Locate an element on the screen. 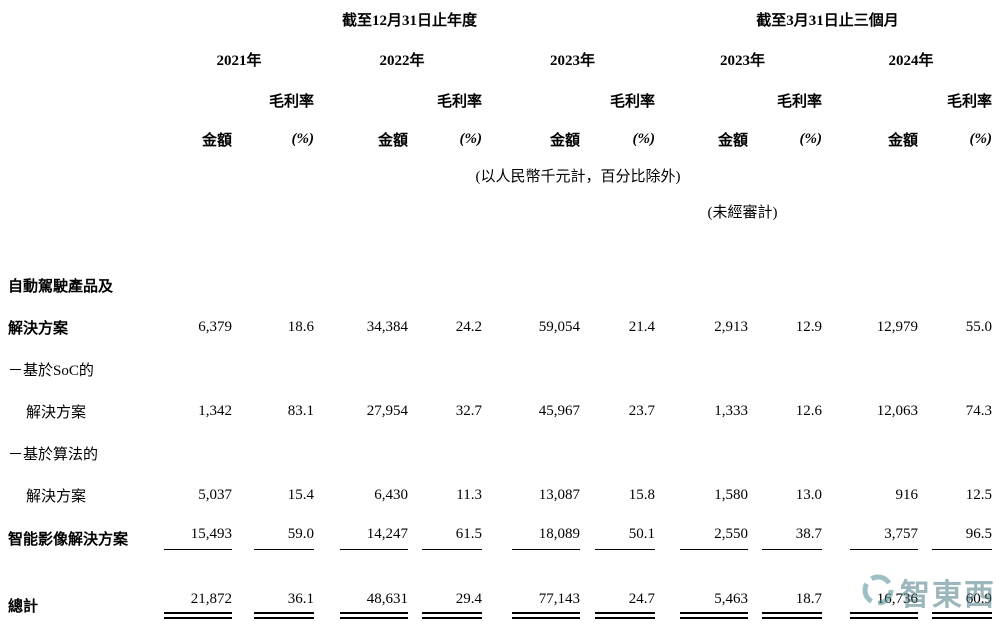 Image resolution: width=1000 pixels, height=639 pixels. amount-cell: 1,333 is located at coordinates (731, 410).